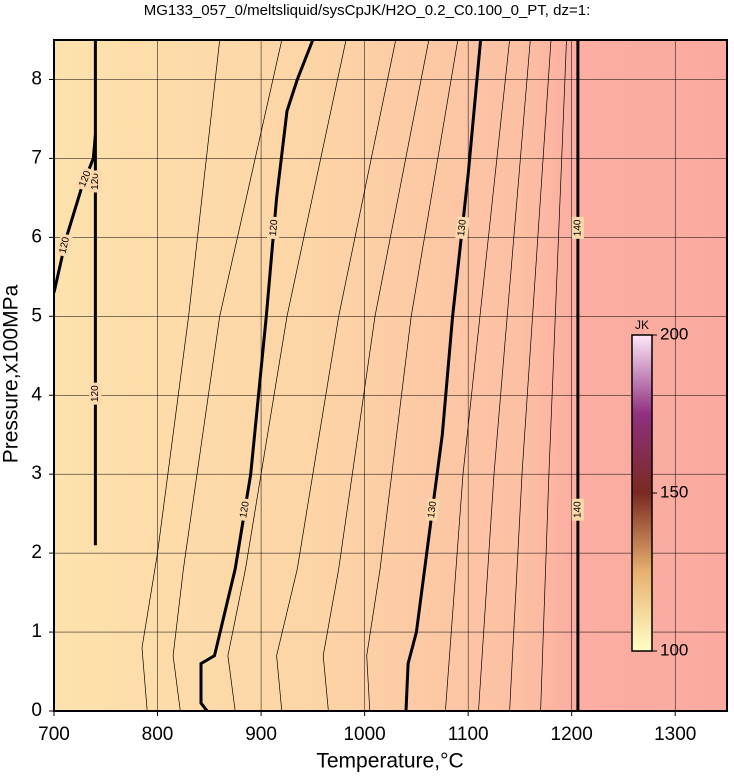 This screenshot has height=776, width=734. I want to click on colorbar-label: JK, so click(642, 325).